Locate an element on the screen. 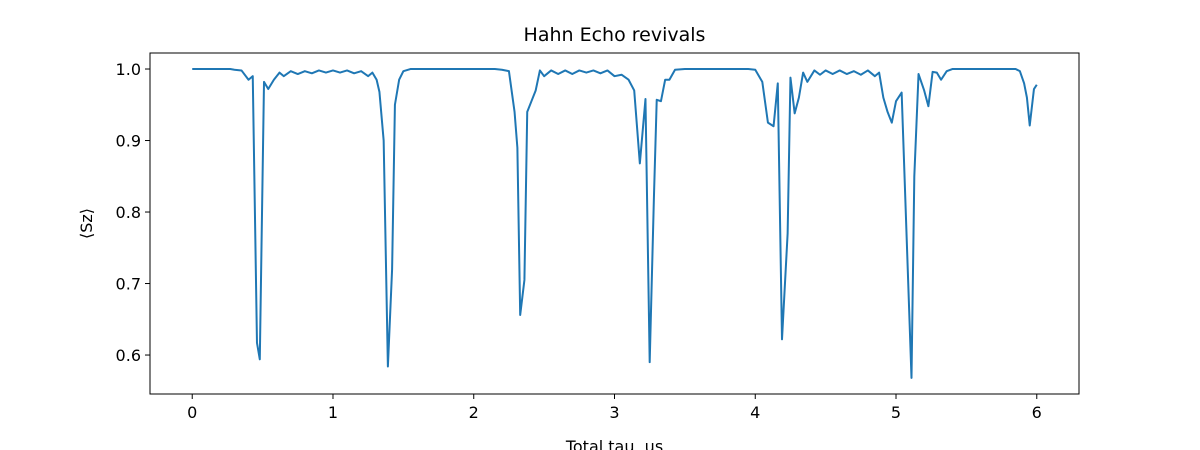 This screenshot has width=1200, height=450. y-tick-label: 0.7 is located at coordinates (128, 284).